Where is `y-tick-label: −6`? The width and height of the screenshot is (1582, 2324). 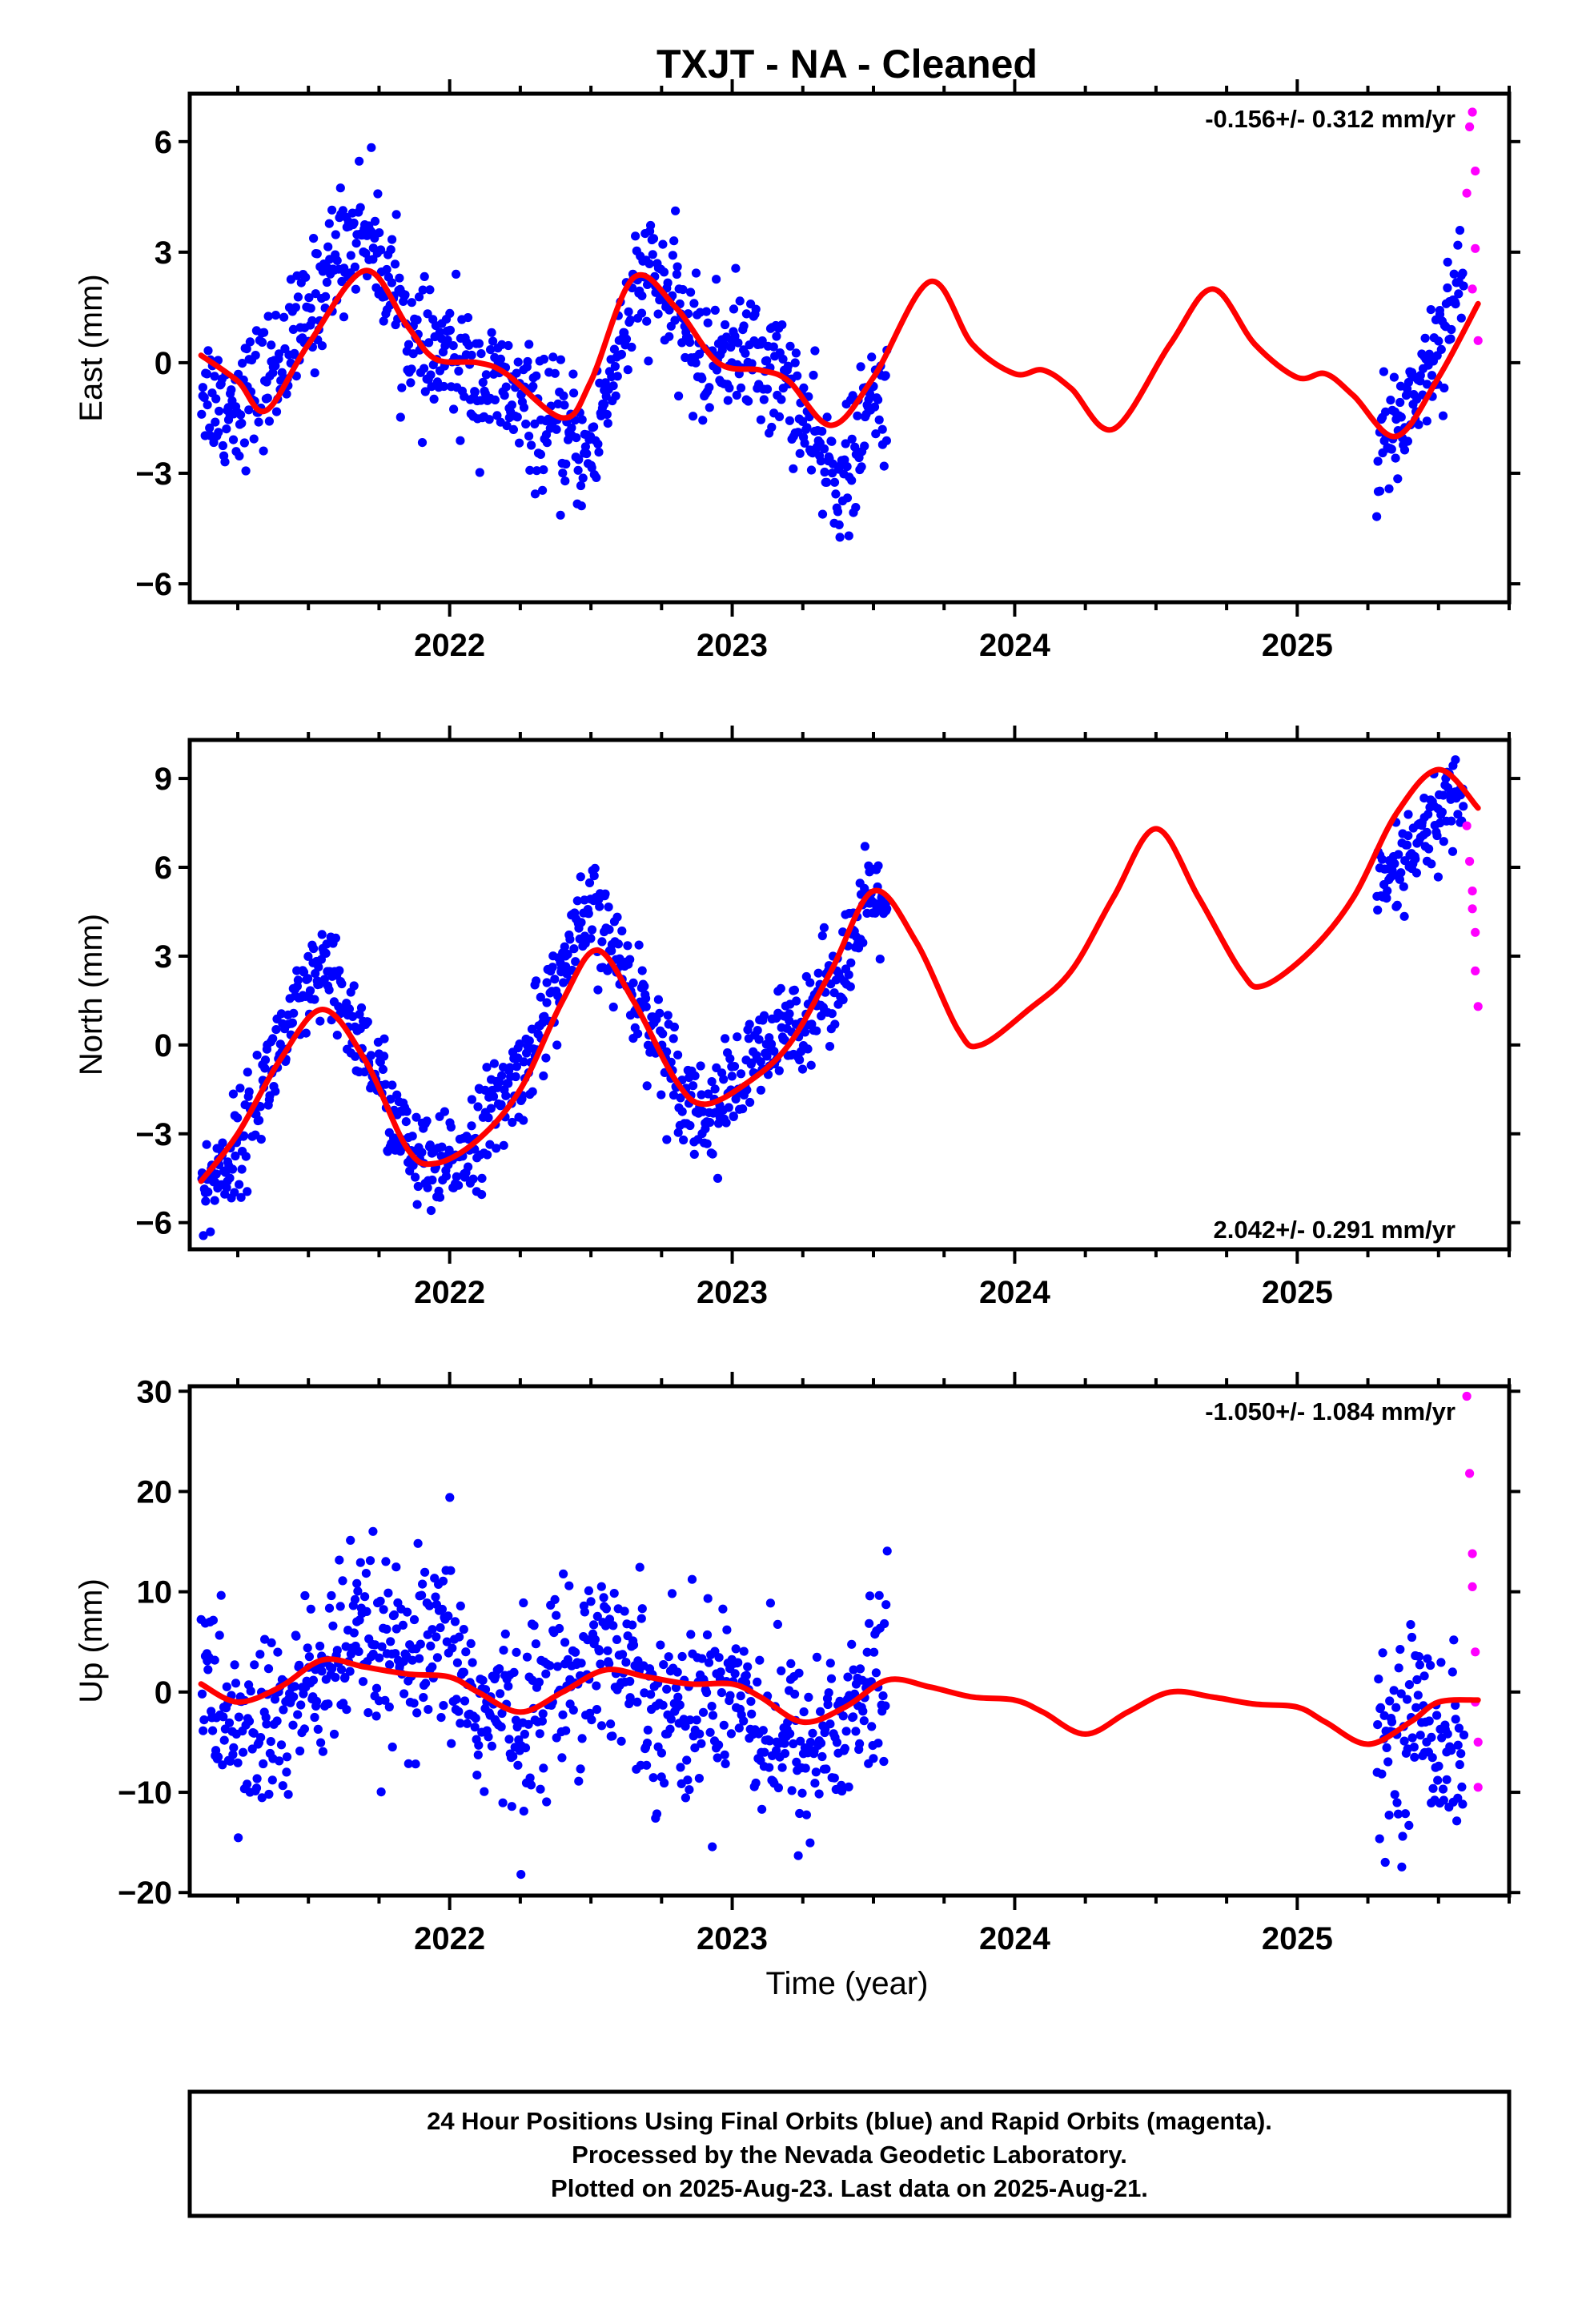 y-tick-label: −6 is located at coordinates (154, 584).